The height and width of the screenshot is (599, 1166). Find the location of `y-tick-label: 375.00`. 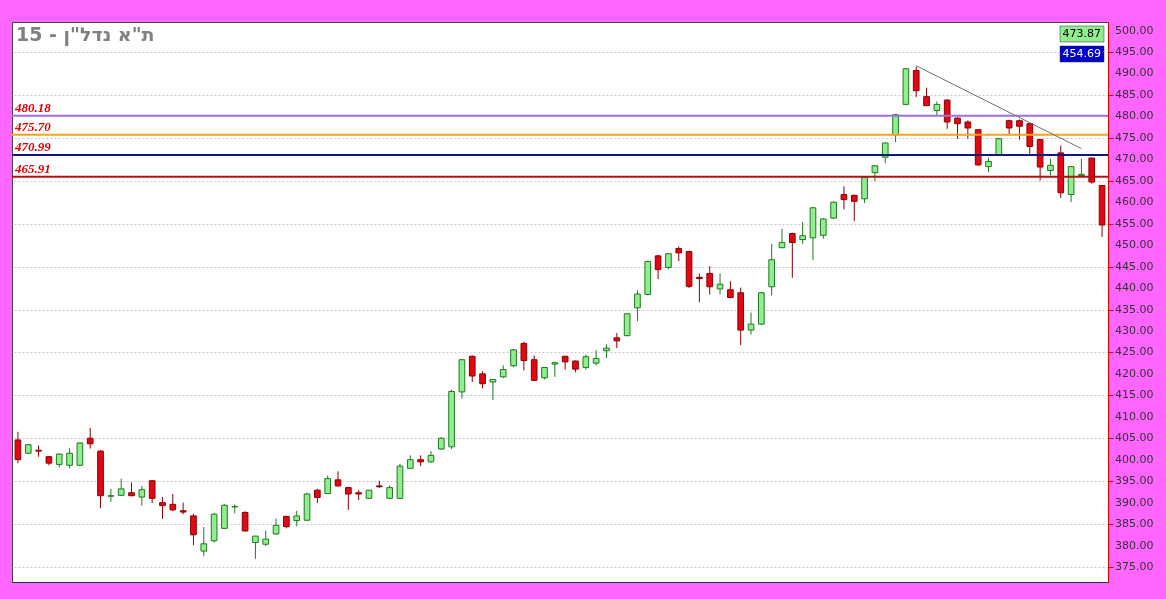

y-tick-label: 375.00 is located at coordinates (1134, 566).